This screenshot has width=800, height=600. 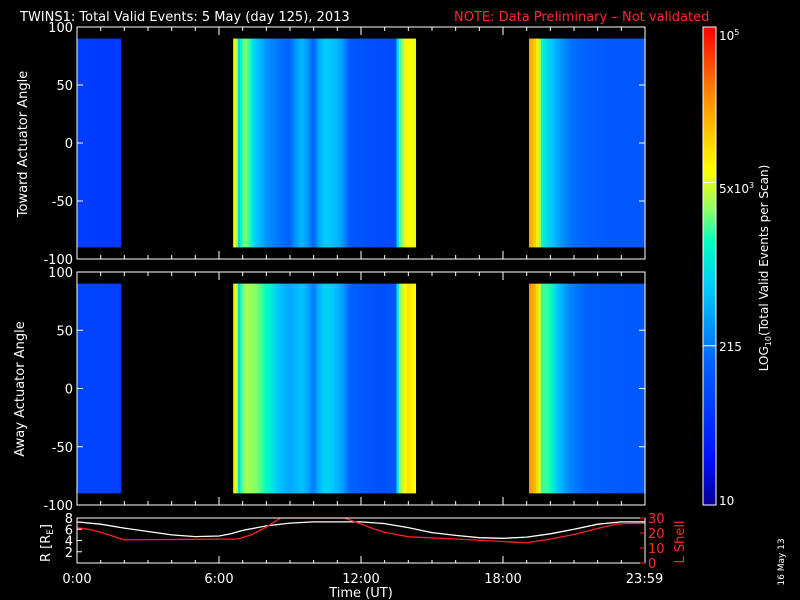 What do you see at coordinates (730, 347) in the screenshot?
I see `colorbar-tick-label-215: 215` at bounding box center [730, 347].